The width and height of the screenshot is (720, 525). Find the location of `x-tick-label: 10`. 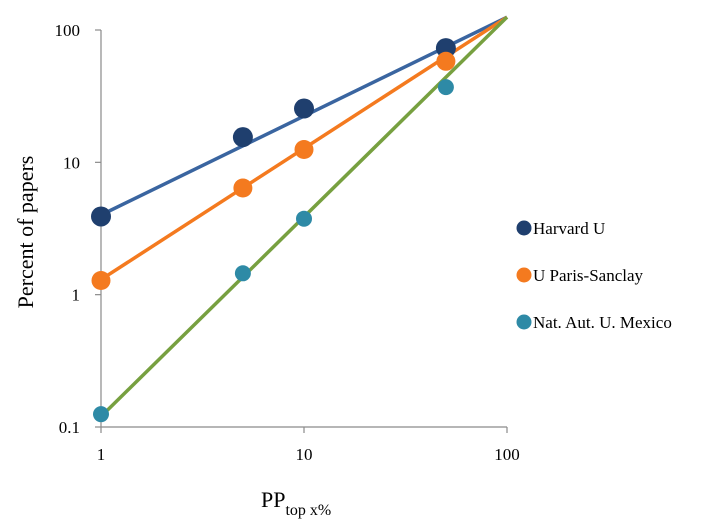

x-tick-label: 10 is located at coordinates (304, 454).